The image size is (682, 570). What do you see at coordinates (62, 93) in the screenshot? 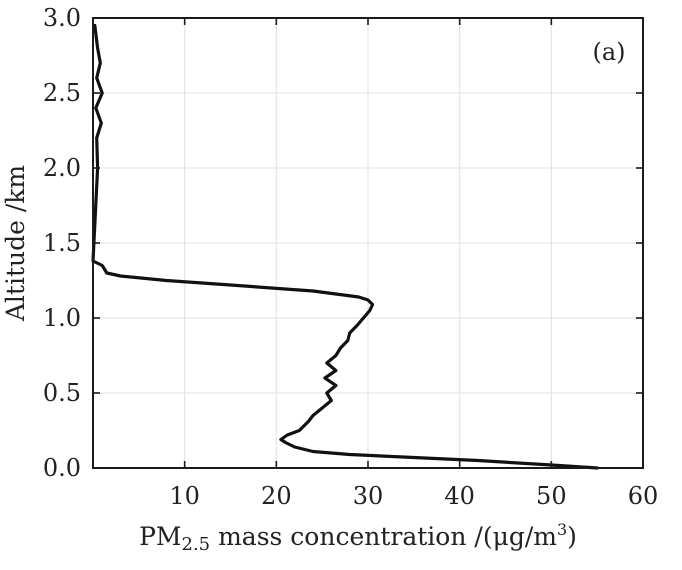
I see `y-tick-label: 2.5` at bounding box center [62, 93].